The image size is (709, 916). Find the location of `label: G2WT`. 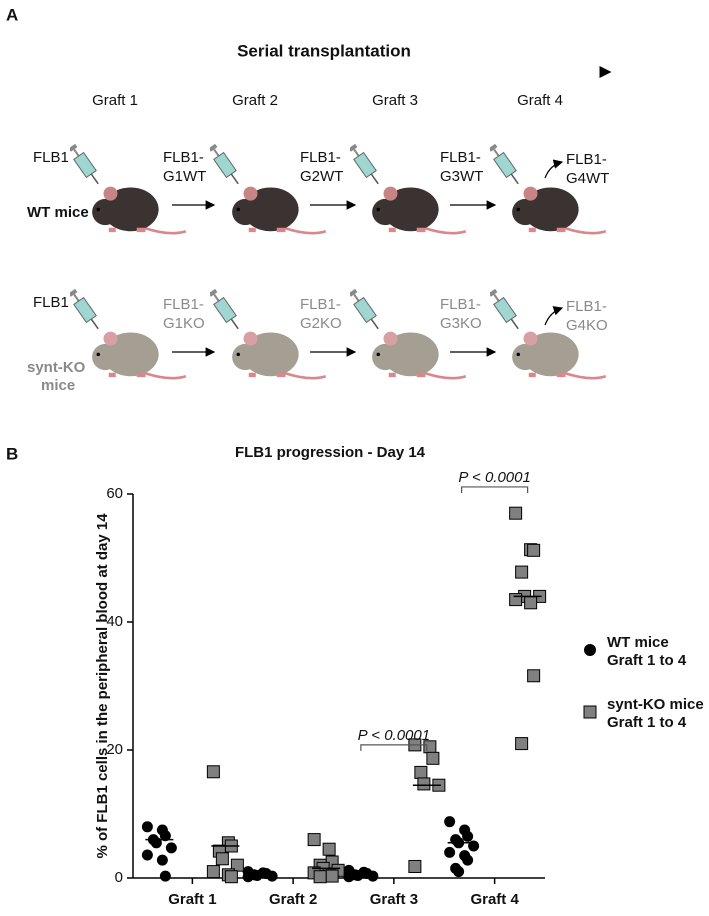

label: G2WT is located at coordinates (321, 176).